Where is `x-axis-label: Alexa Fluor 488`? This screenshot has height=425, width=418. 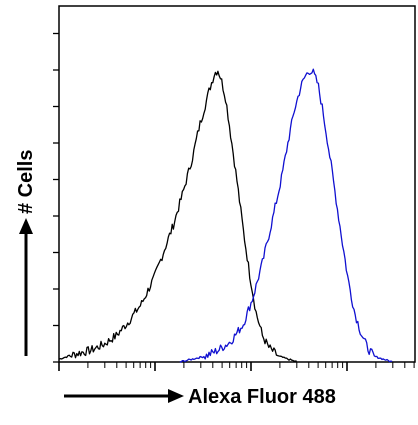 x-axis-label: Alexa Fluor 488 is located at coordinates (262, 397).